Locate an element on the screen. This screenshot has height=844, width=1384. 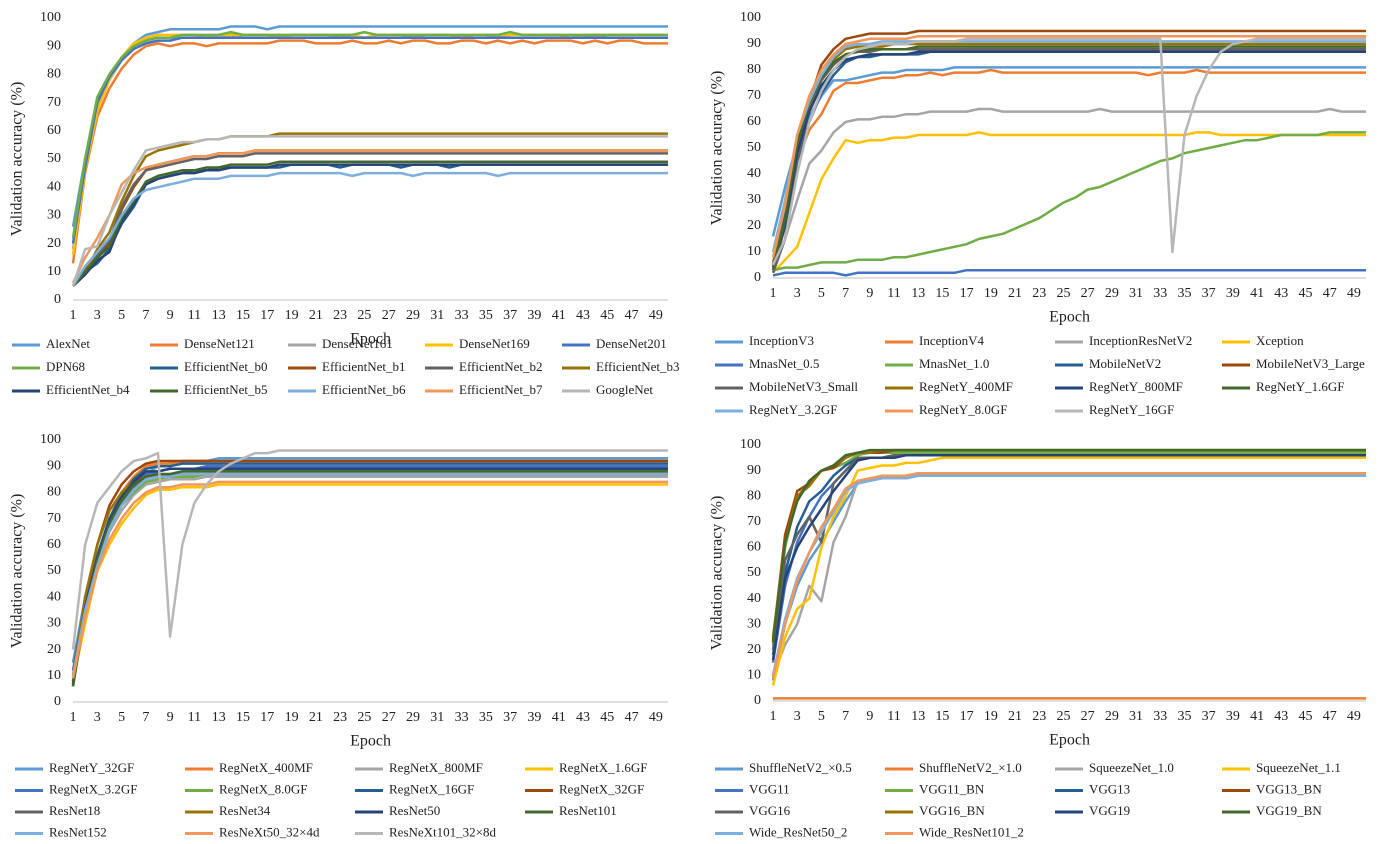
y-tick-label: 50 is located at coordinates (54, 158).